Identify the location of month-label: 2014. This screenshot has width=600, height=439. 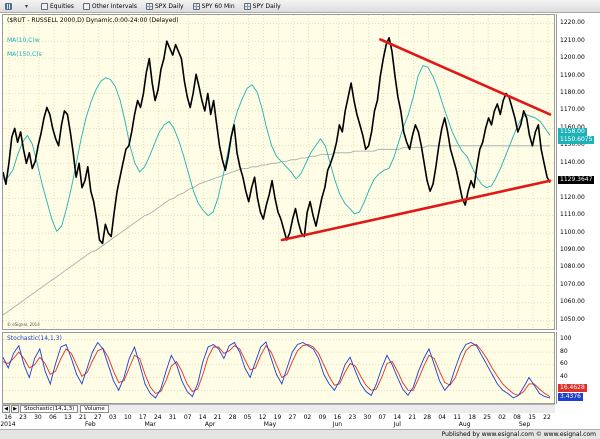
(8, 424).